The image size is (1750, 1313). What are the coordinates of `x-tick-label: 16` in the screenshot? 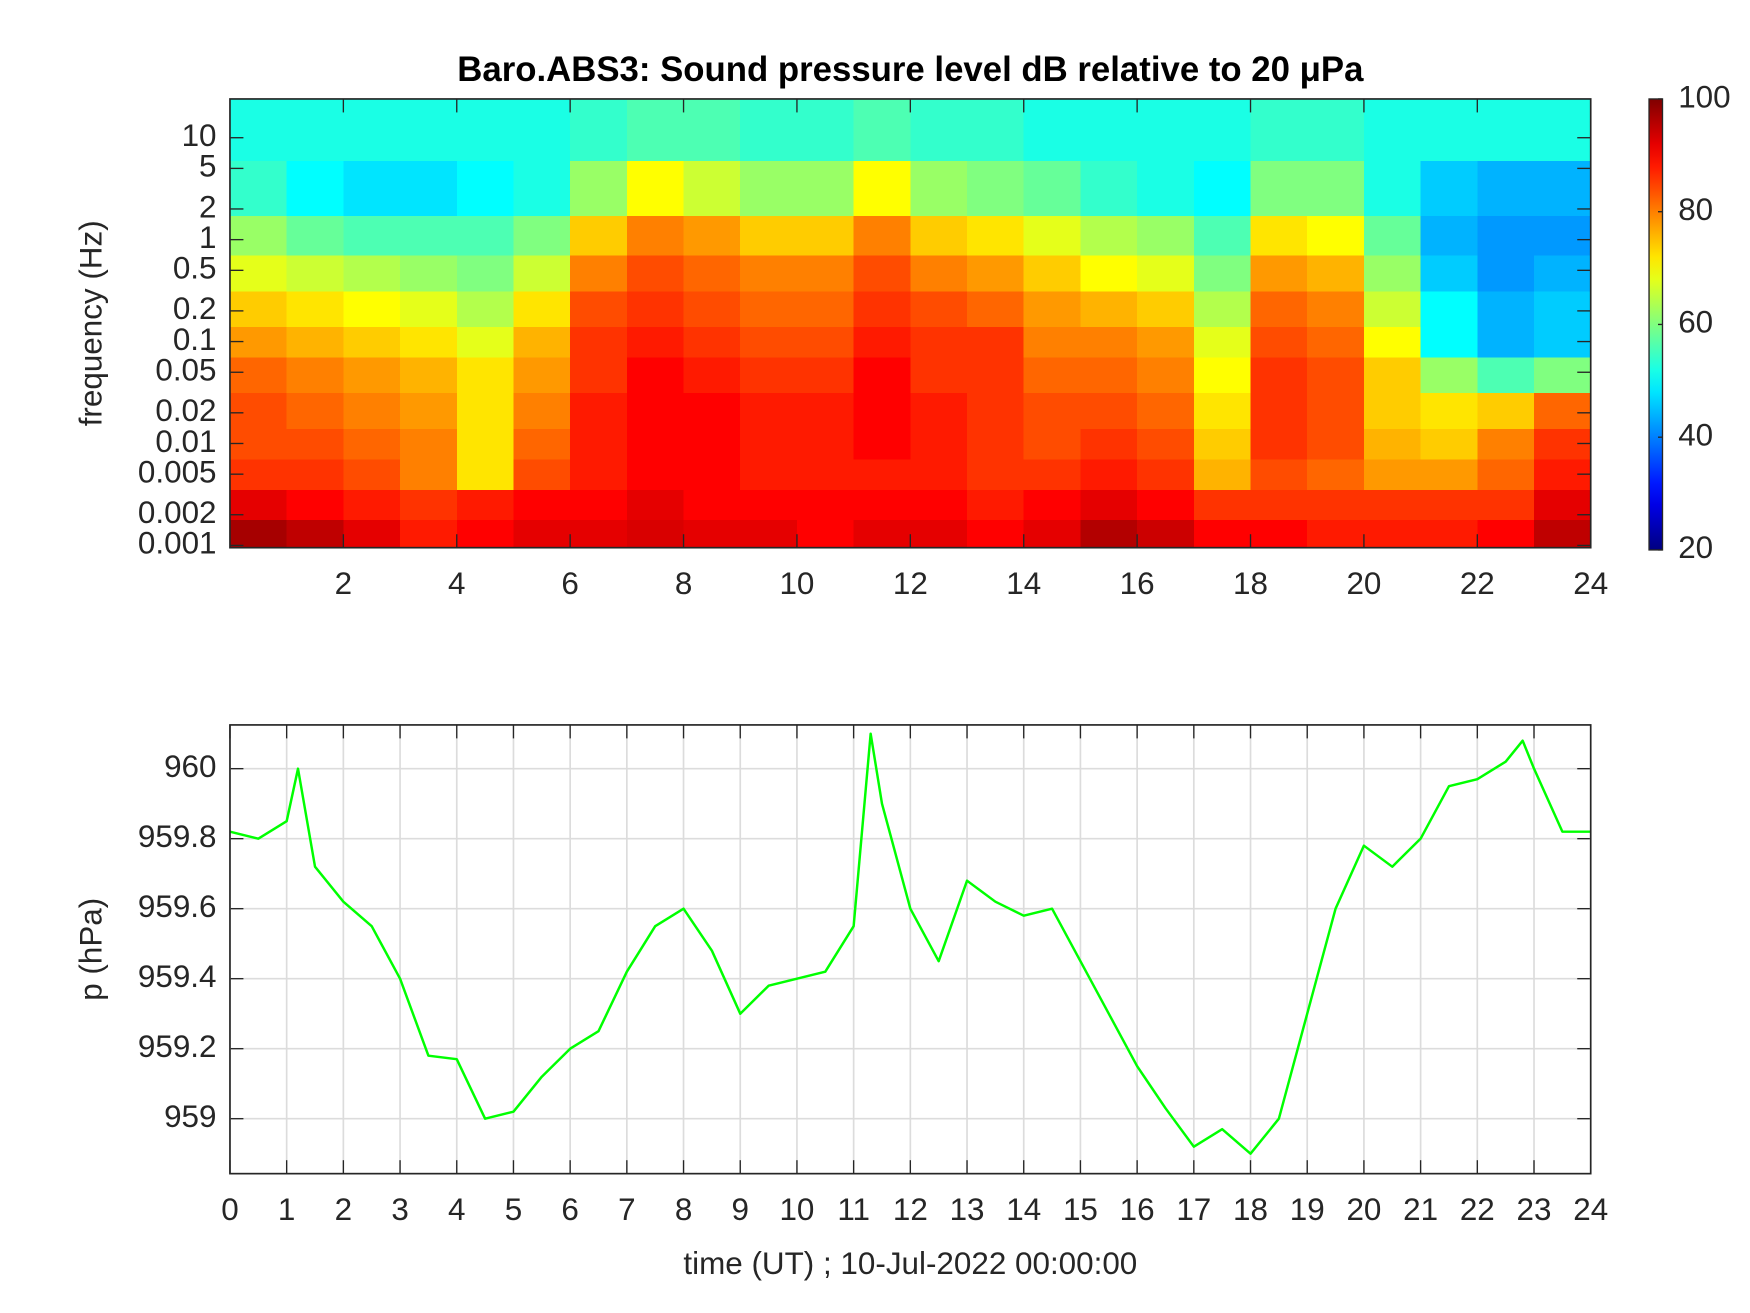 It's located at (1137, 583).